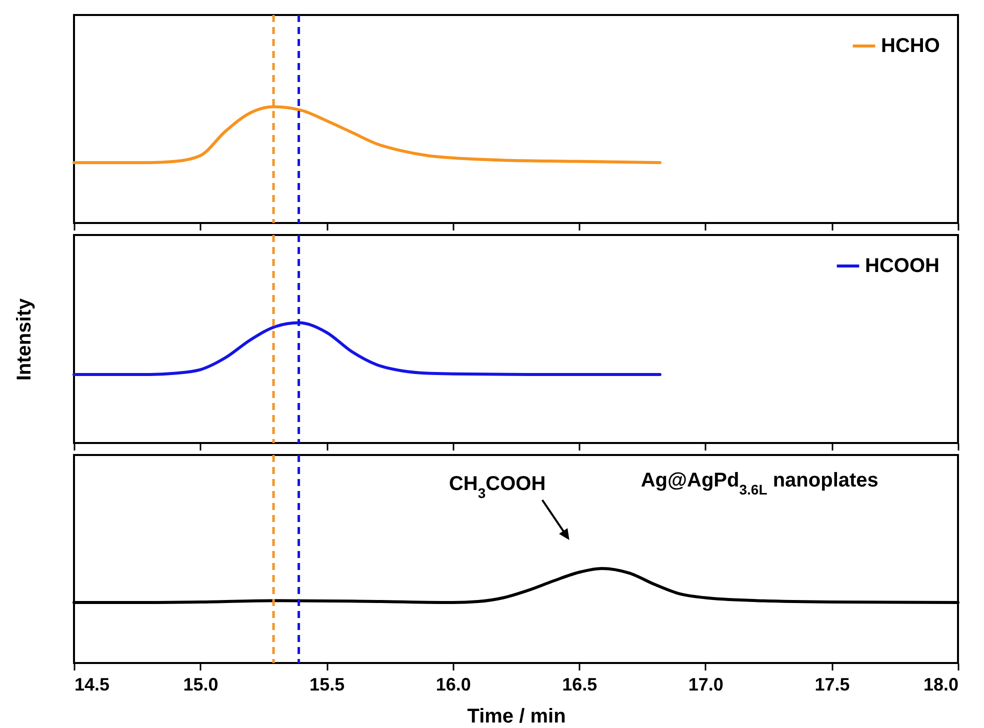  I want to click on x-tick-label: 16.5, so click(580, 684).